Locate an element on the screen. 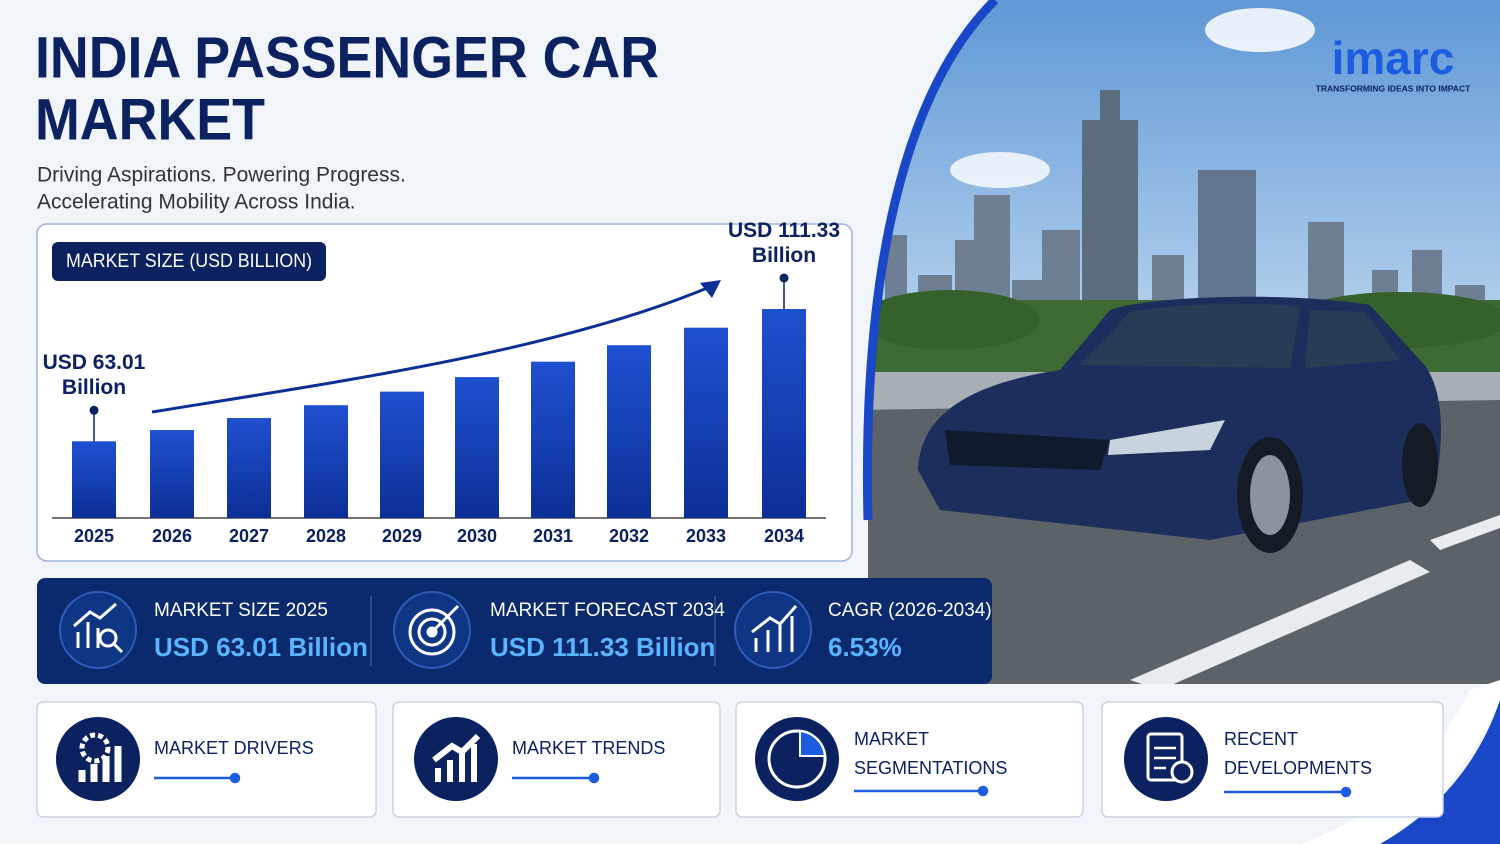 The width and height of the screenshot is (1500, 844). x-tick-label: 2029 is located at coordinates (402, 536).